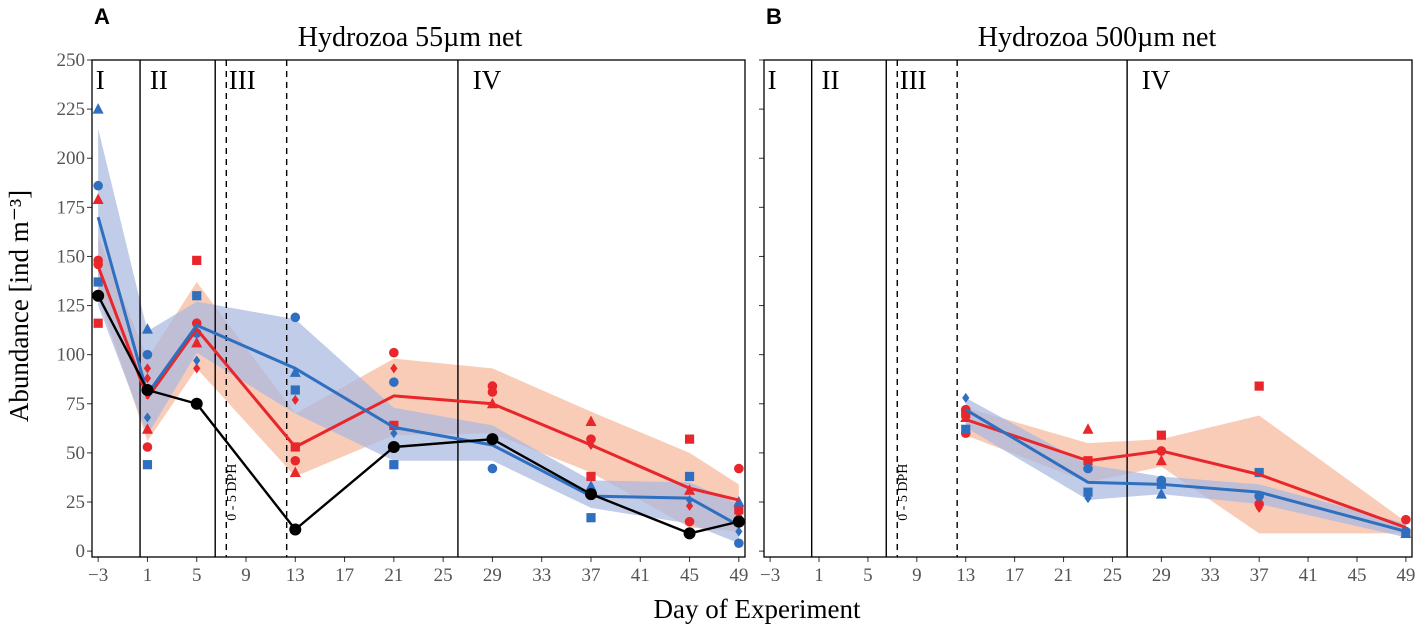  Describe the element at coordinates (1356, 575) in the screenshot. I see `x-tick-label: 45` at that location.